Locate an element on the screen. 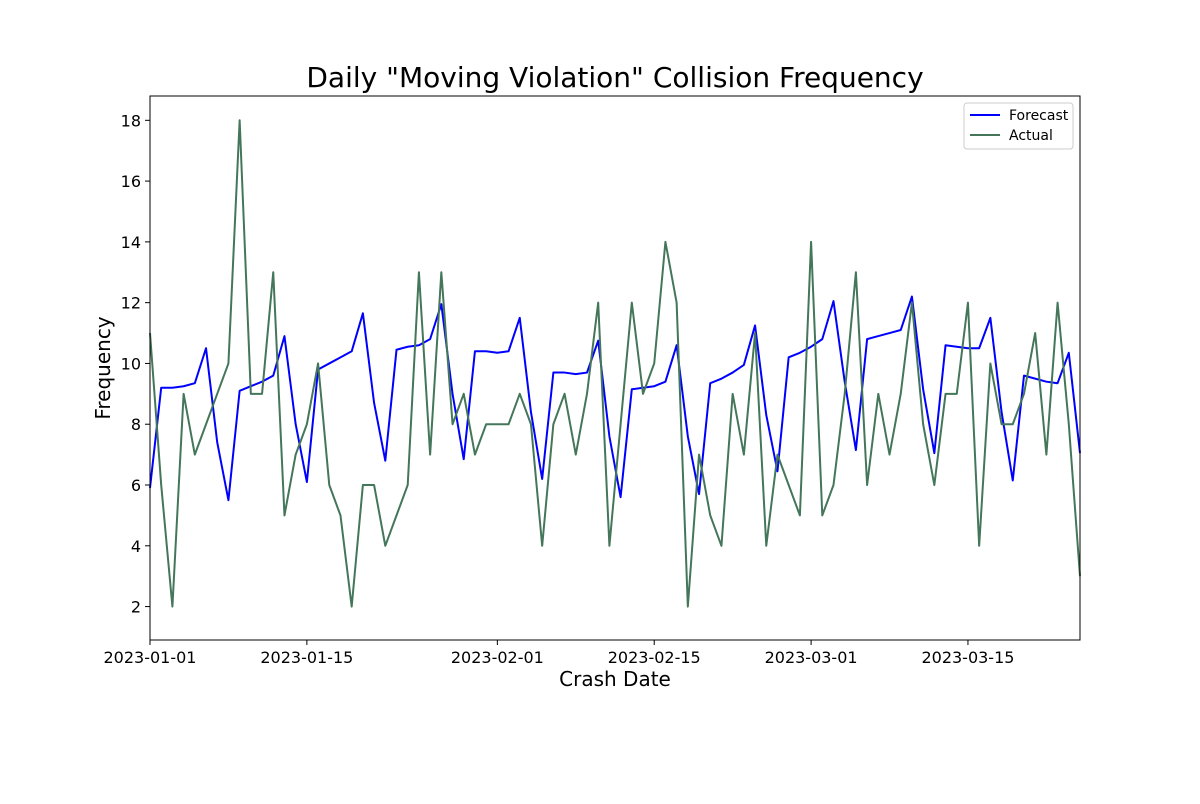 The height and width of the screenshot is (804, 1200). x-tick-label: 2023-02-01 is located at coordinates (497, 657).